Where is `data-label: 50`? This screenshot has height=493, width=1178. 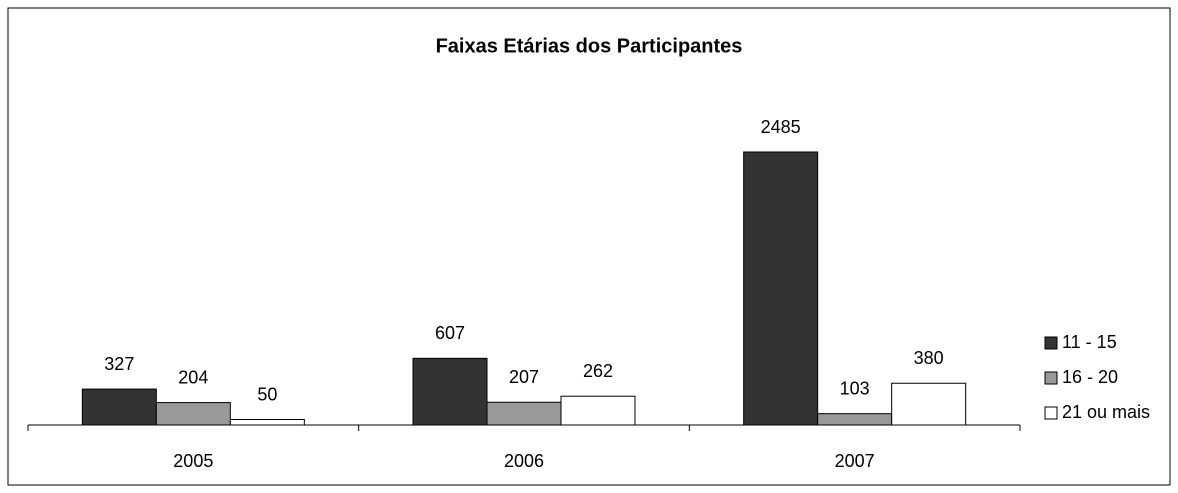
data-label: 50 is located at coordinates (267, 394).